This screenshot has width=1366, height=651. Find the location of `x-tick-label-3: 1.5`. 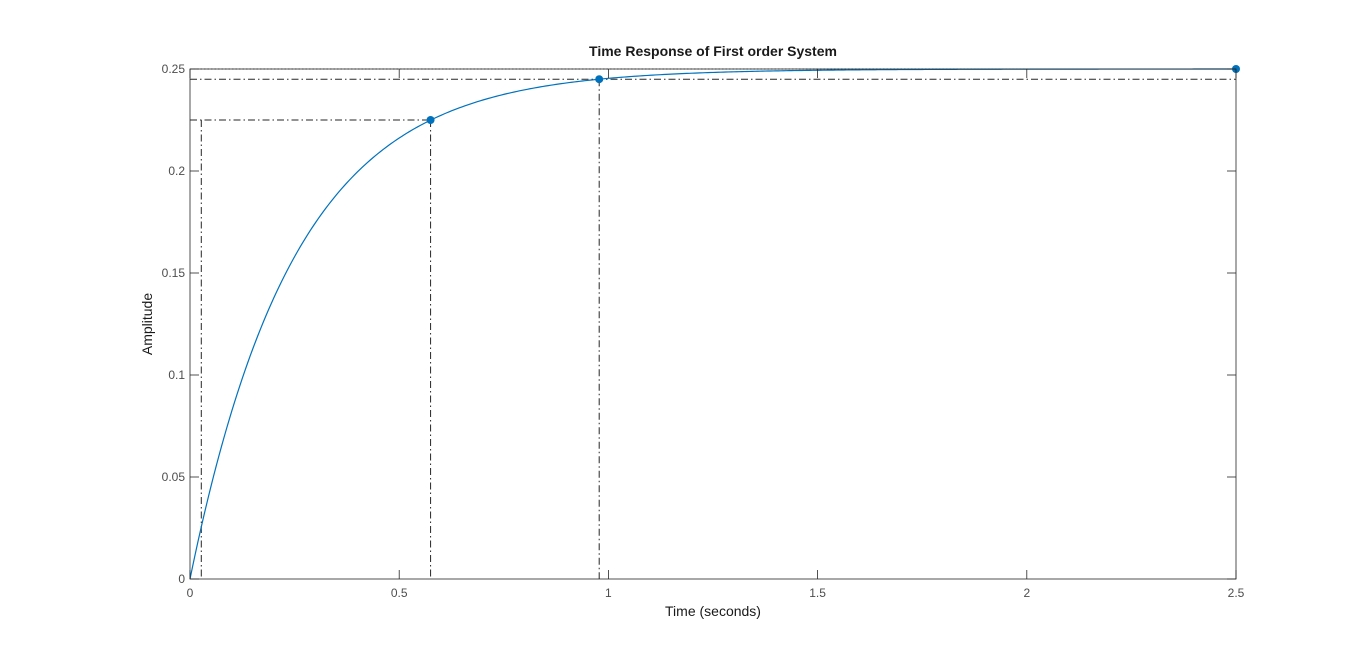

x-tick-label-3: 1.5 is located at coordinates (817, 593).